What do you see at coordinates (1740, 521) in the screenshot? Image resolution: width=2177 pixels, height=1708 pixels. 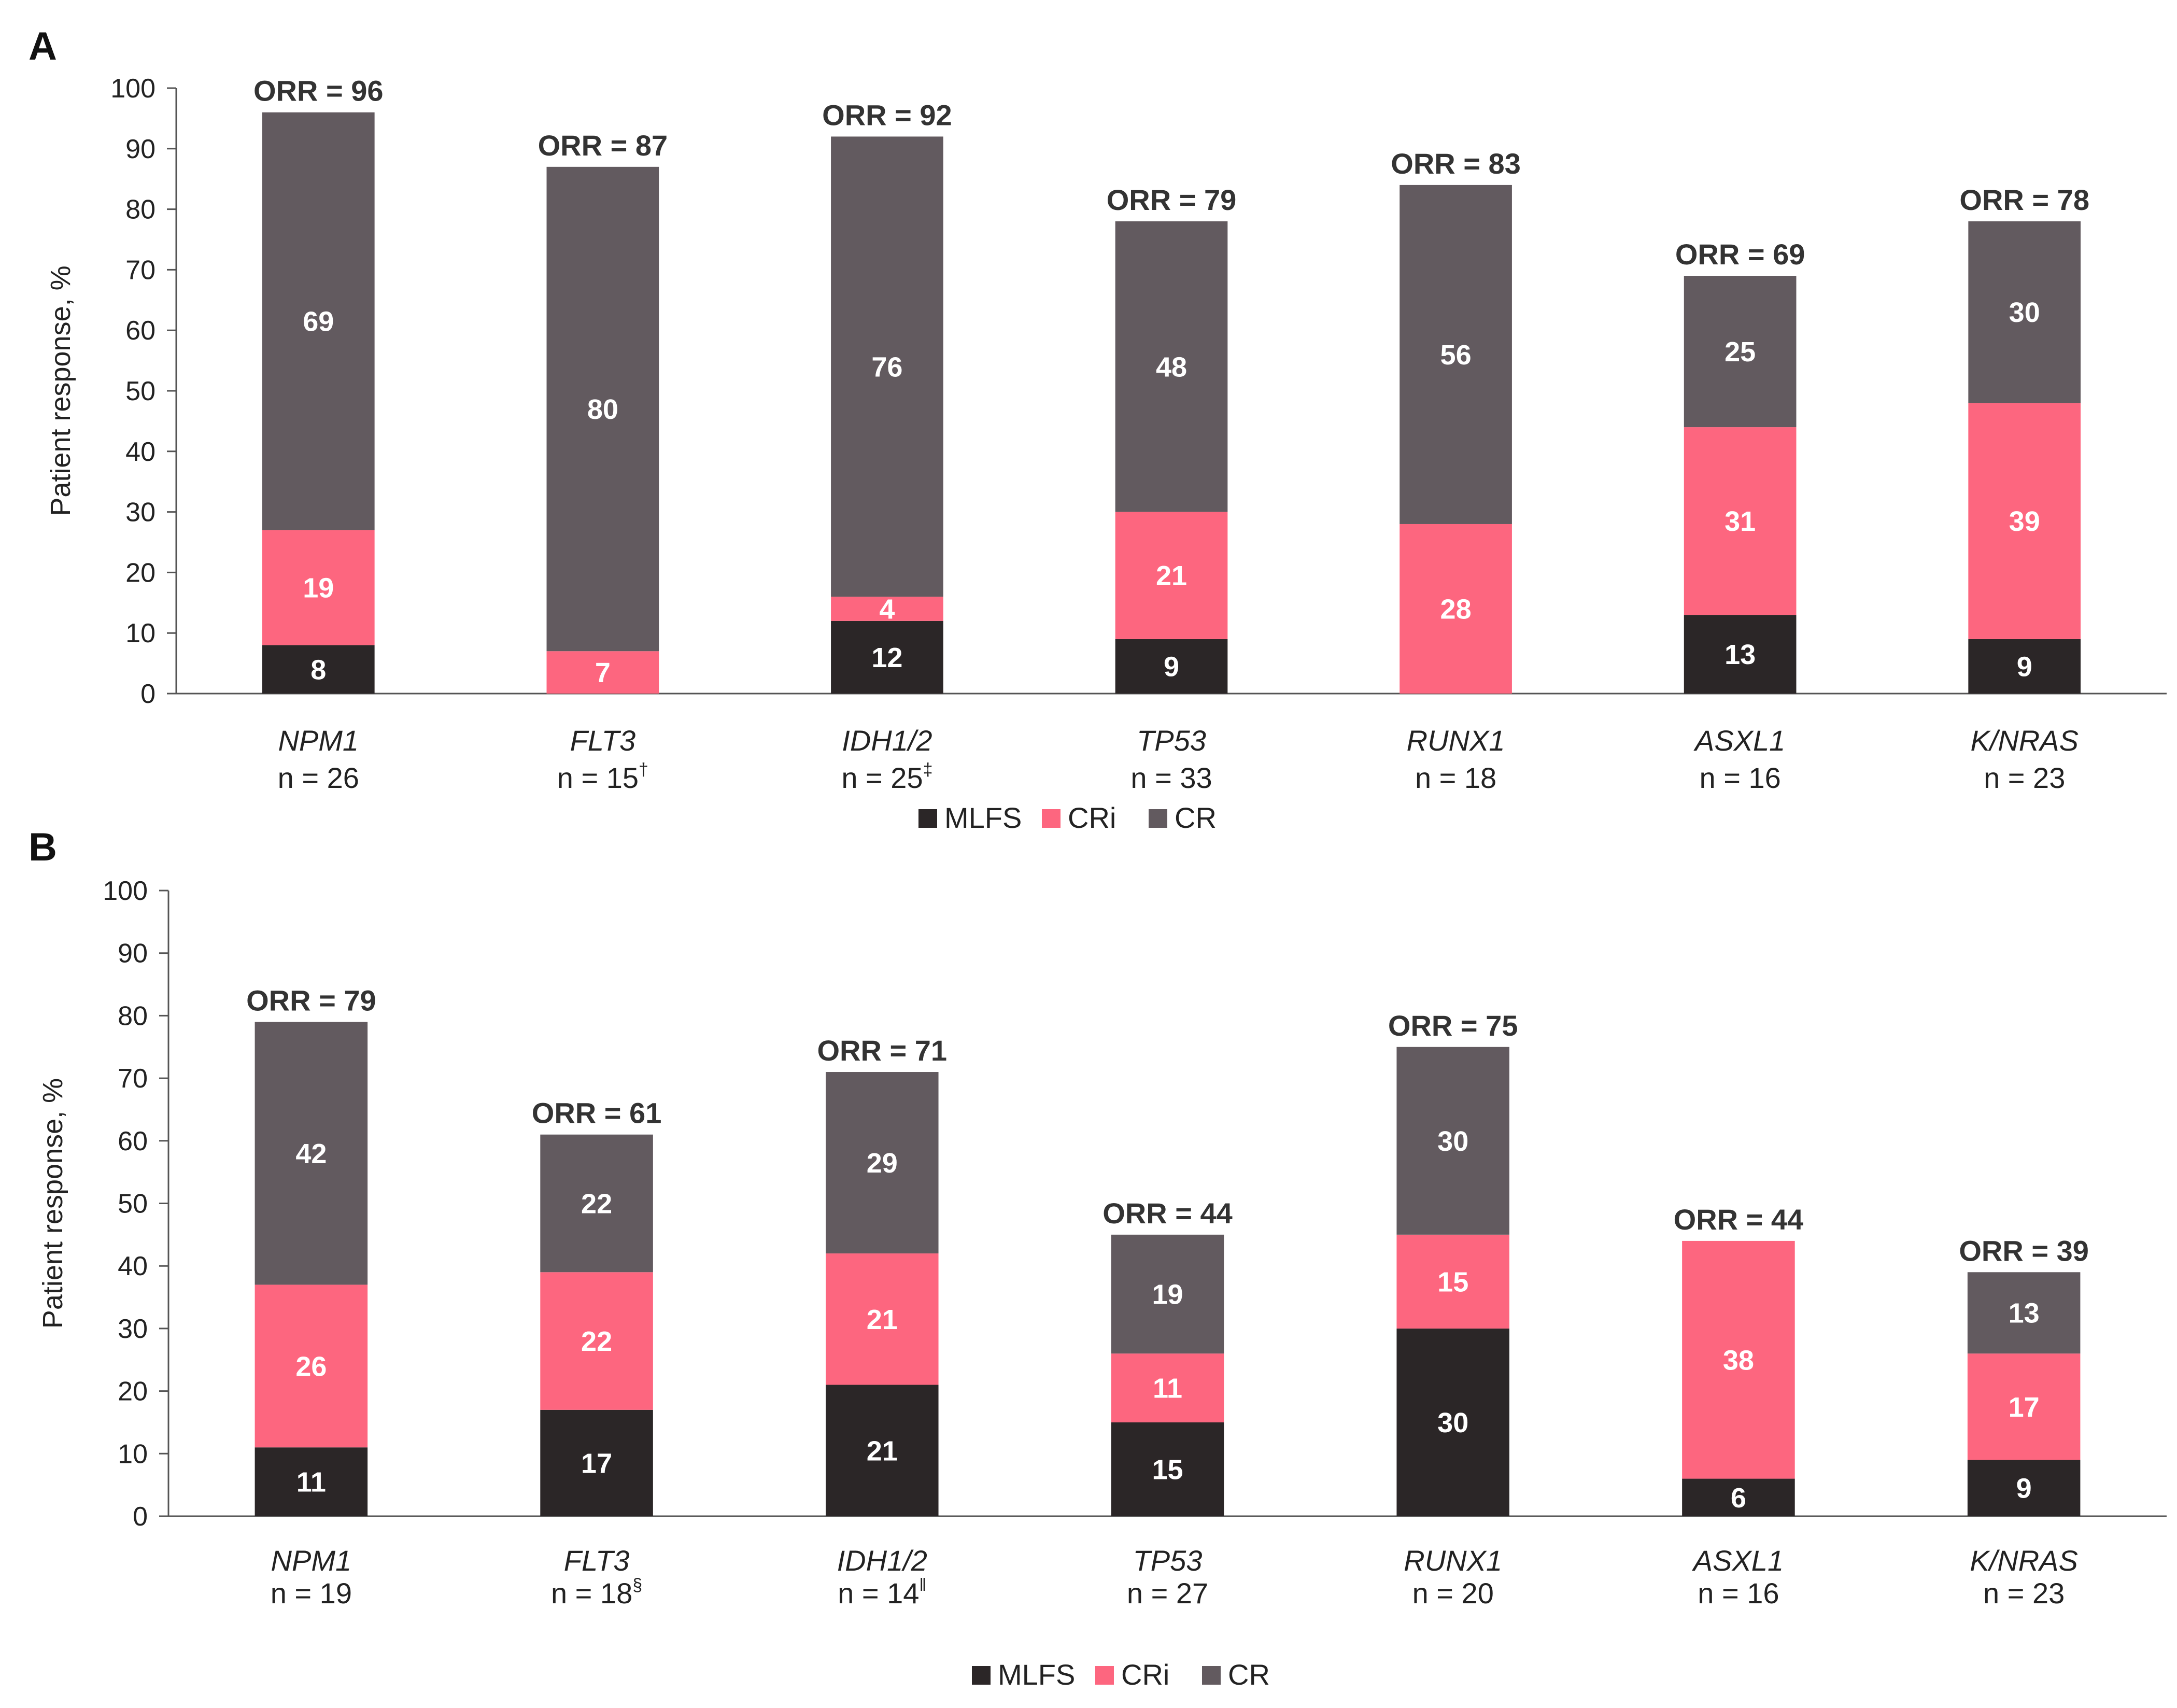 I see `panel-a-bar-value-cri: 31` at bounding box center [1740, 521].